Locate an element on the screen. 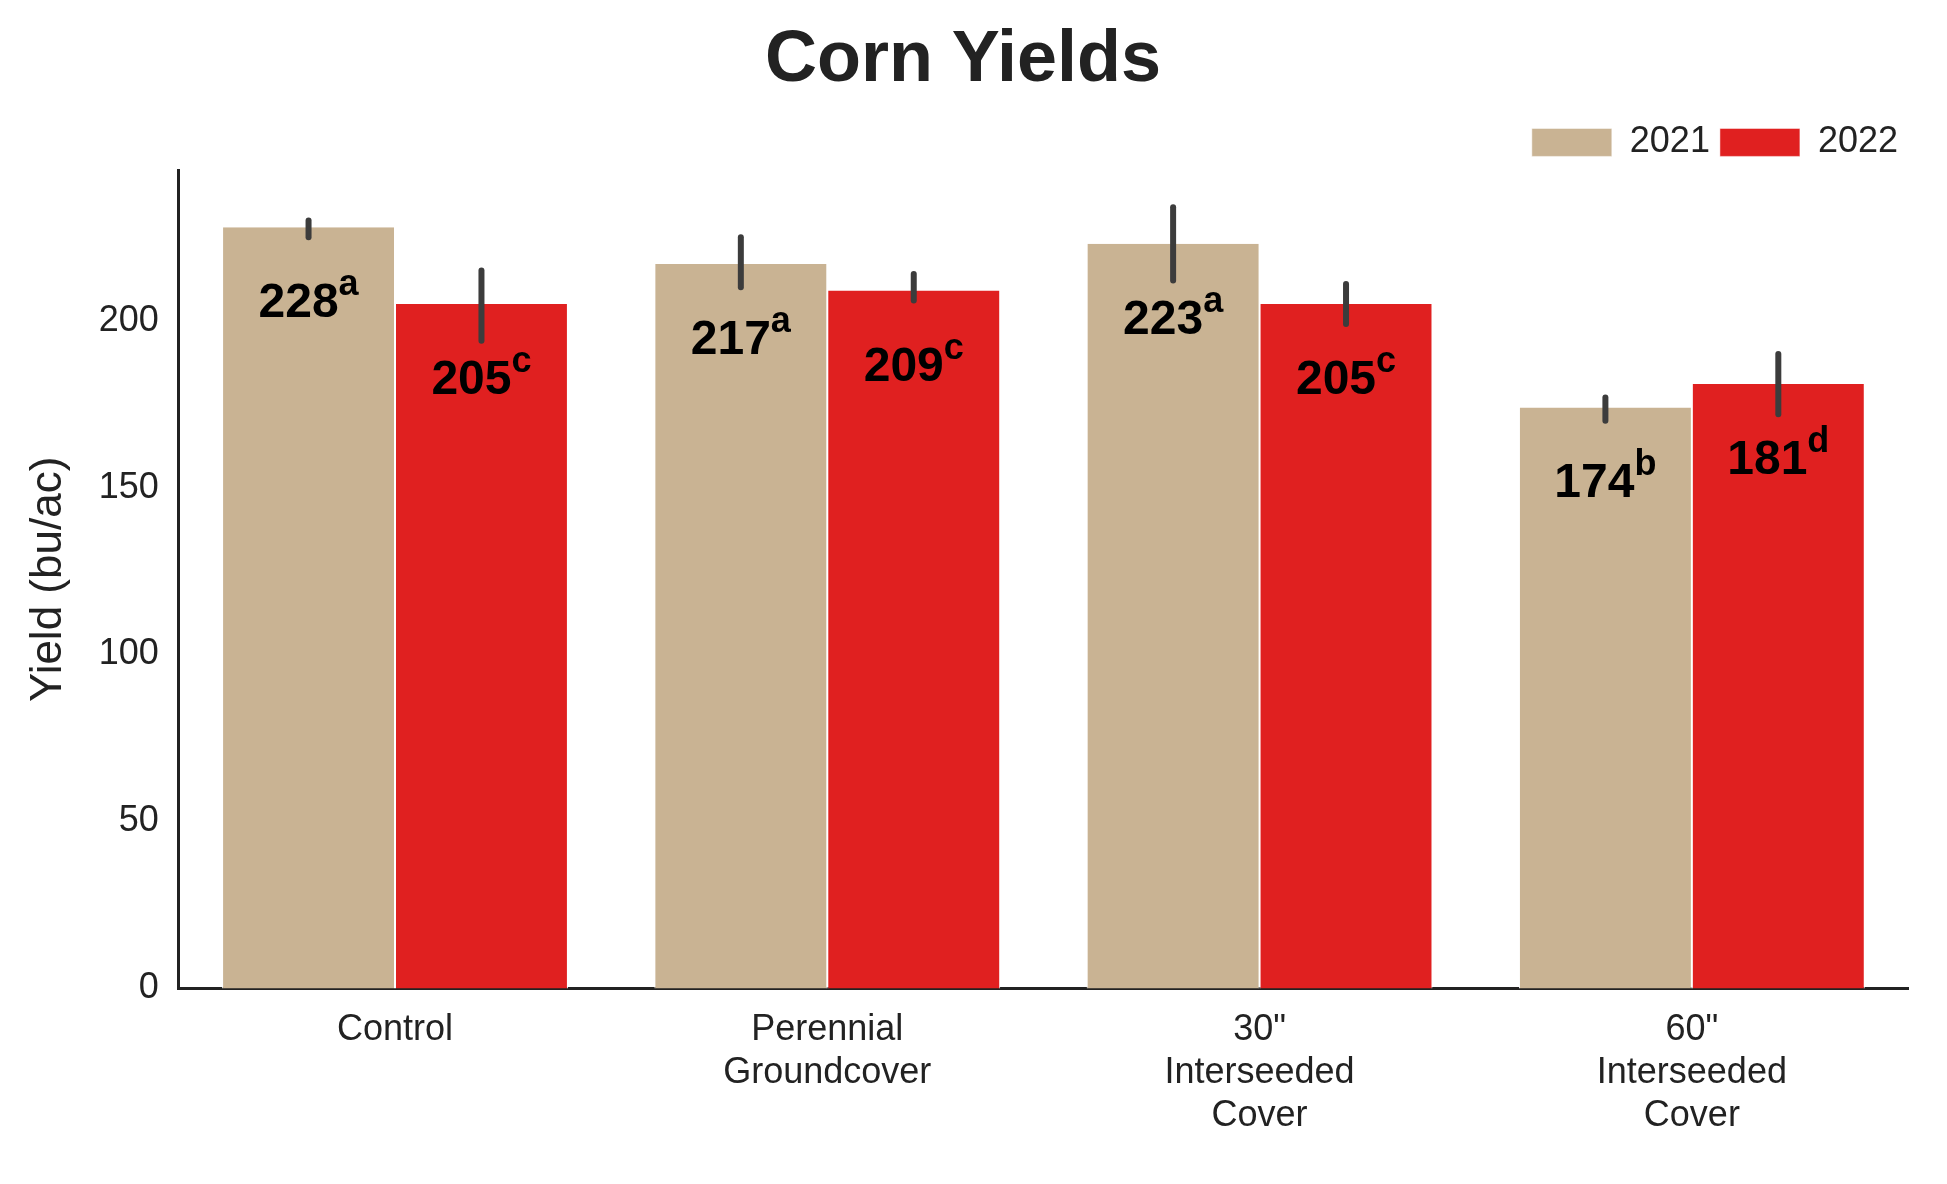 The width and height of the screenshot is (1947, 1184). y-tick-label: 150 is located at coordinates (128, 485).